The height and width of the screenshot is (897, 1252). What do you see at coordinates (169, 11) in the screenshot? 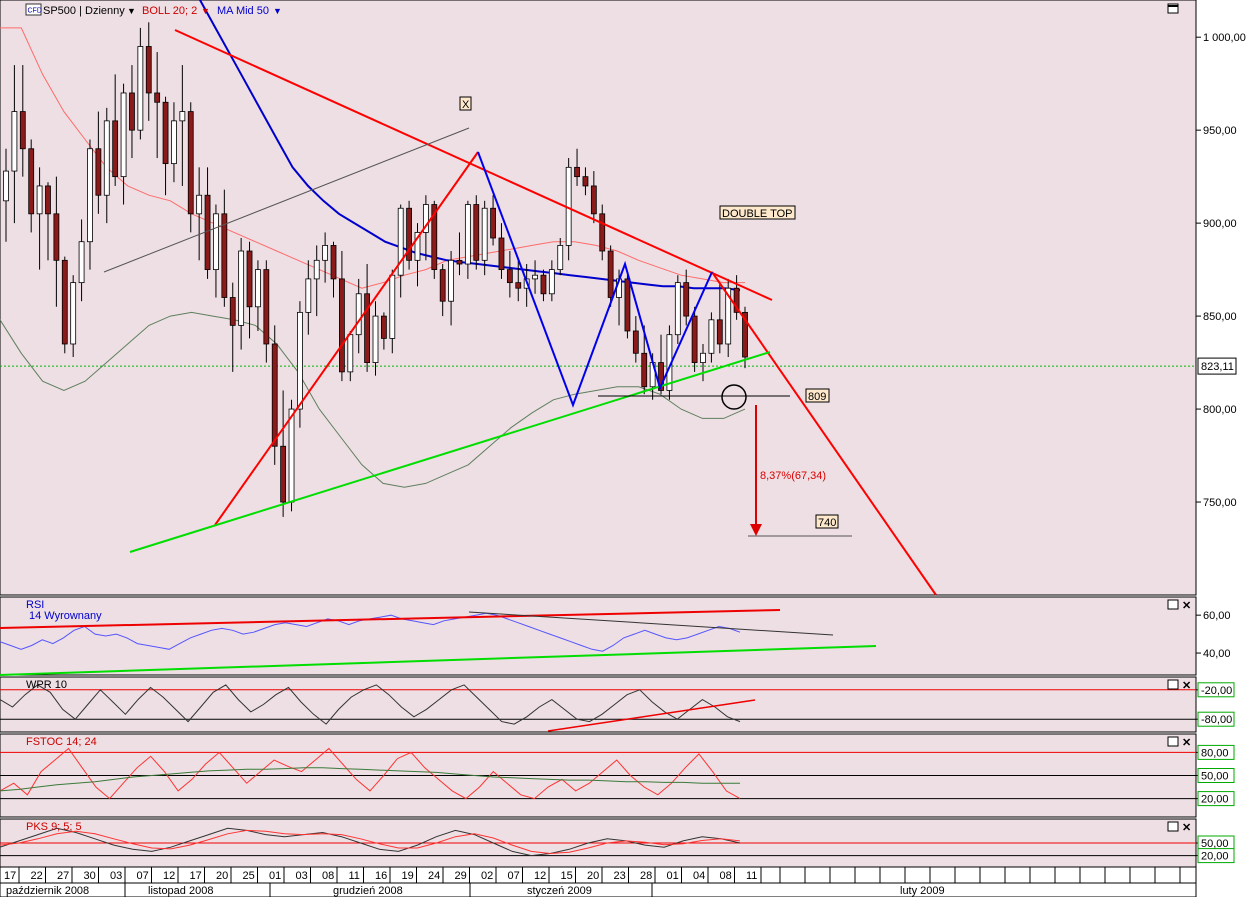
I see `boll-label: BOLL 20; 2` at bounding box center [169, 11].